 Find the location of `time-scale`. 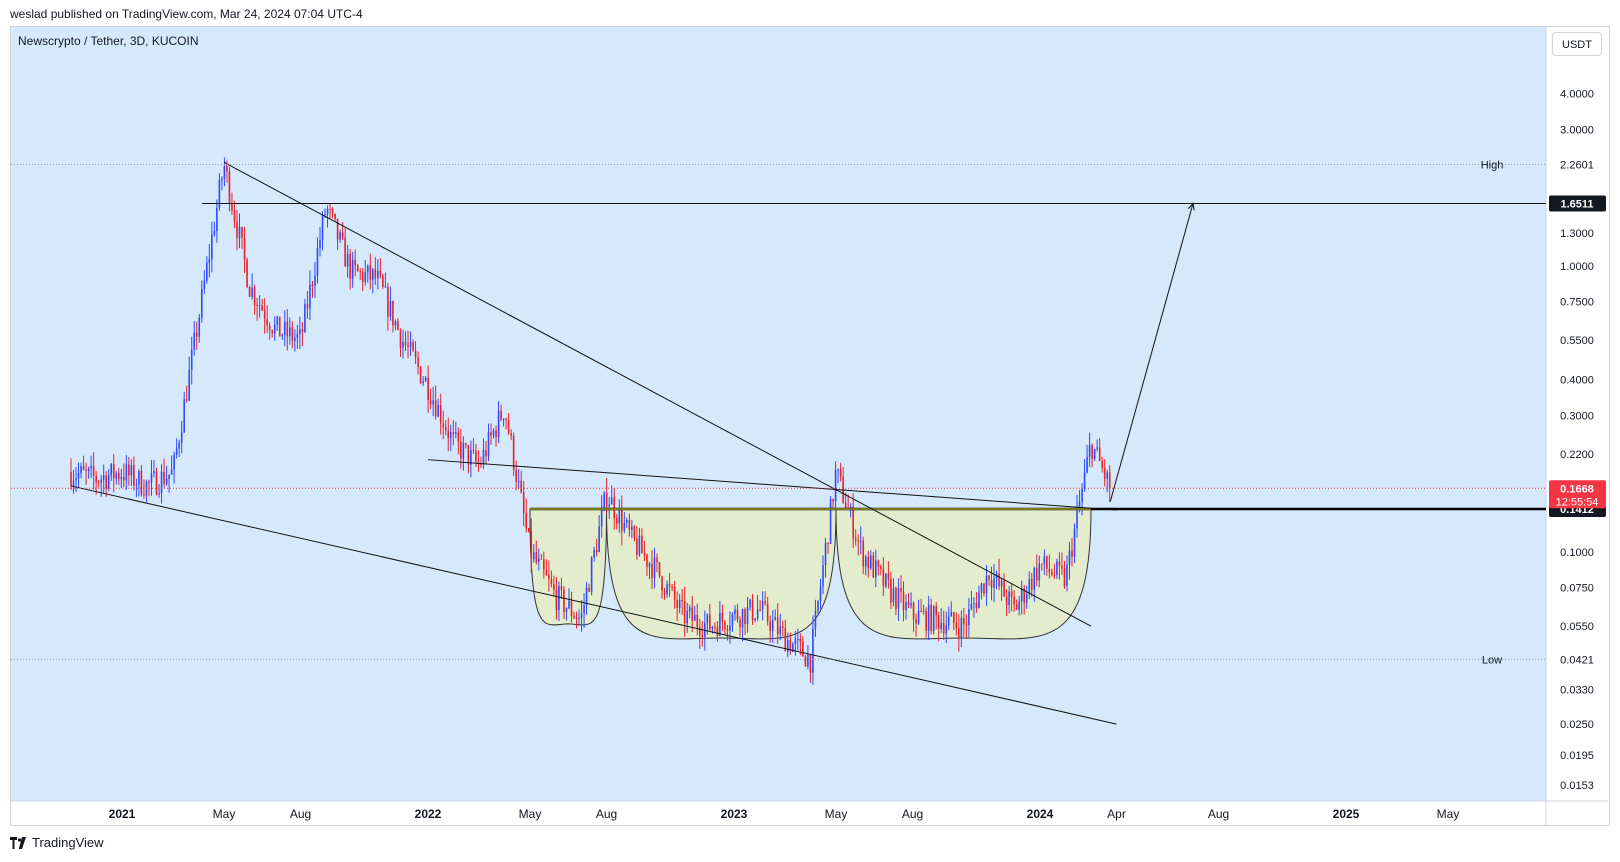

time-scale is located at coordinates (778, 813).